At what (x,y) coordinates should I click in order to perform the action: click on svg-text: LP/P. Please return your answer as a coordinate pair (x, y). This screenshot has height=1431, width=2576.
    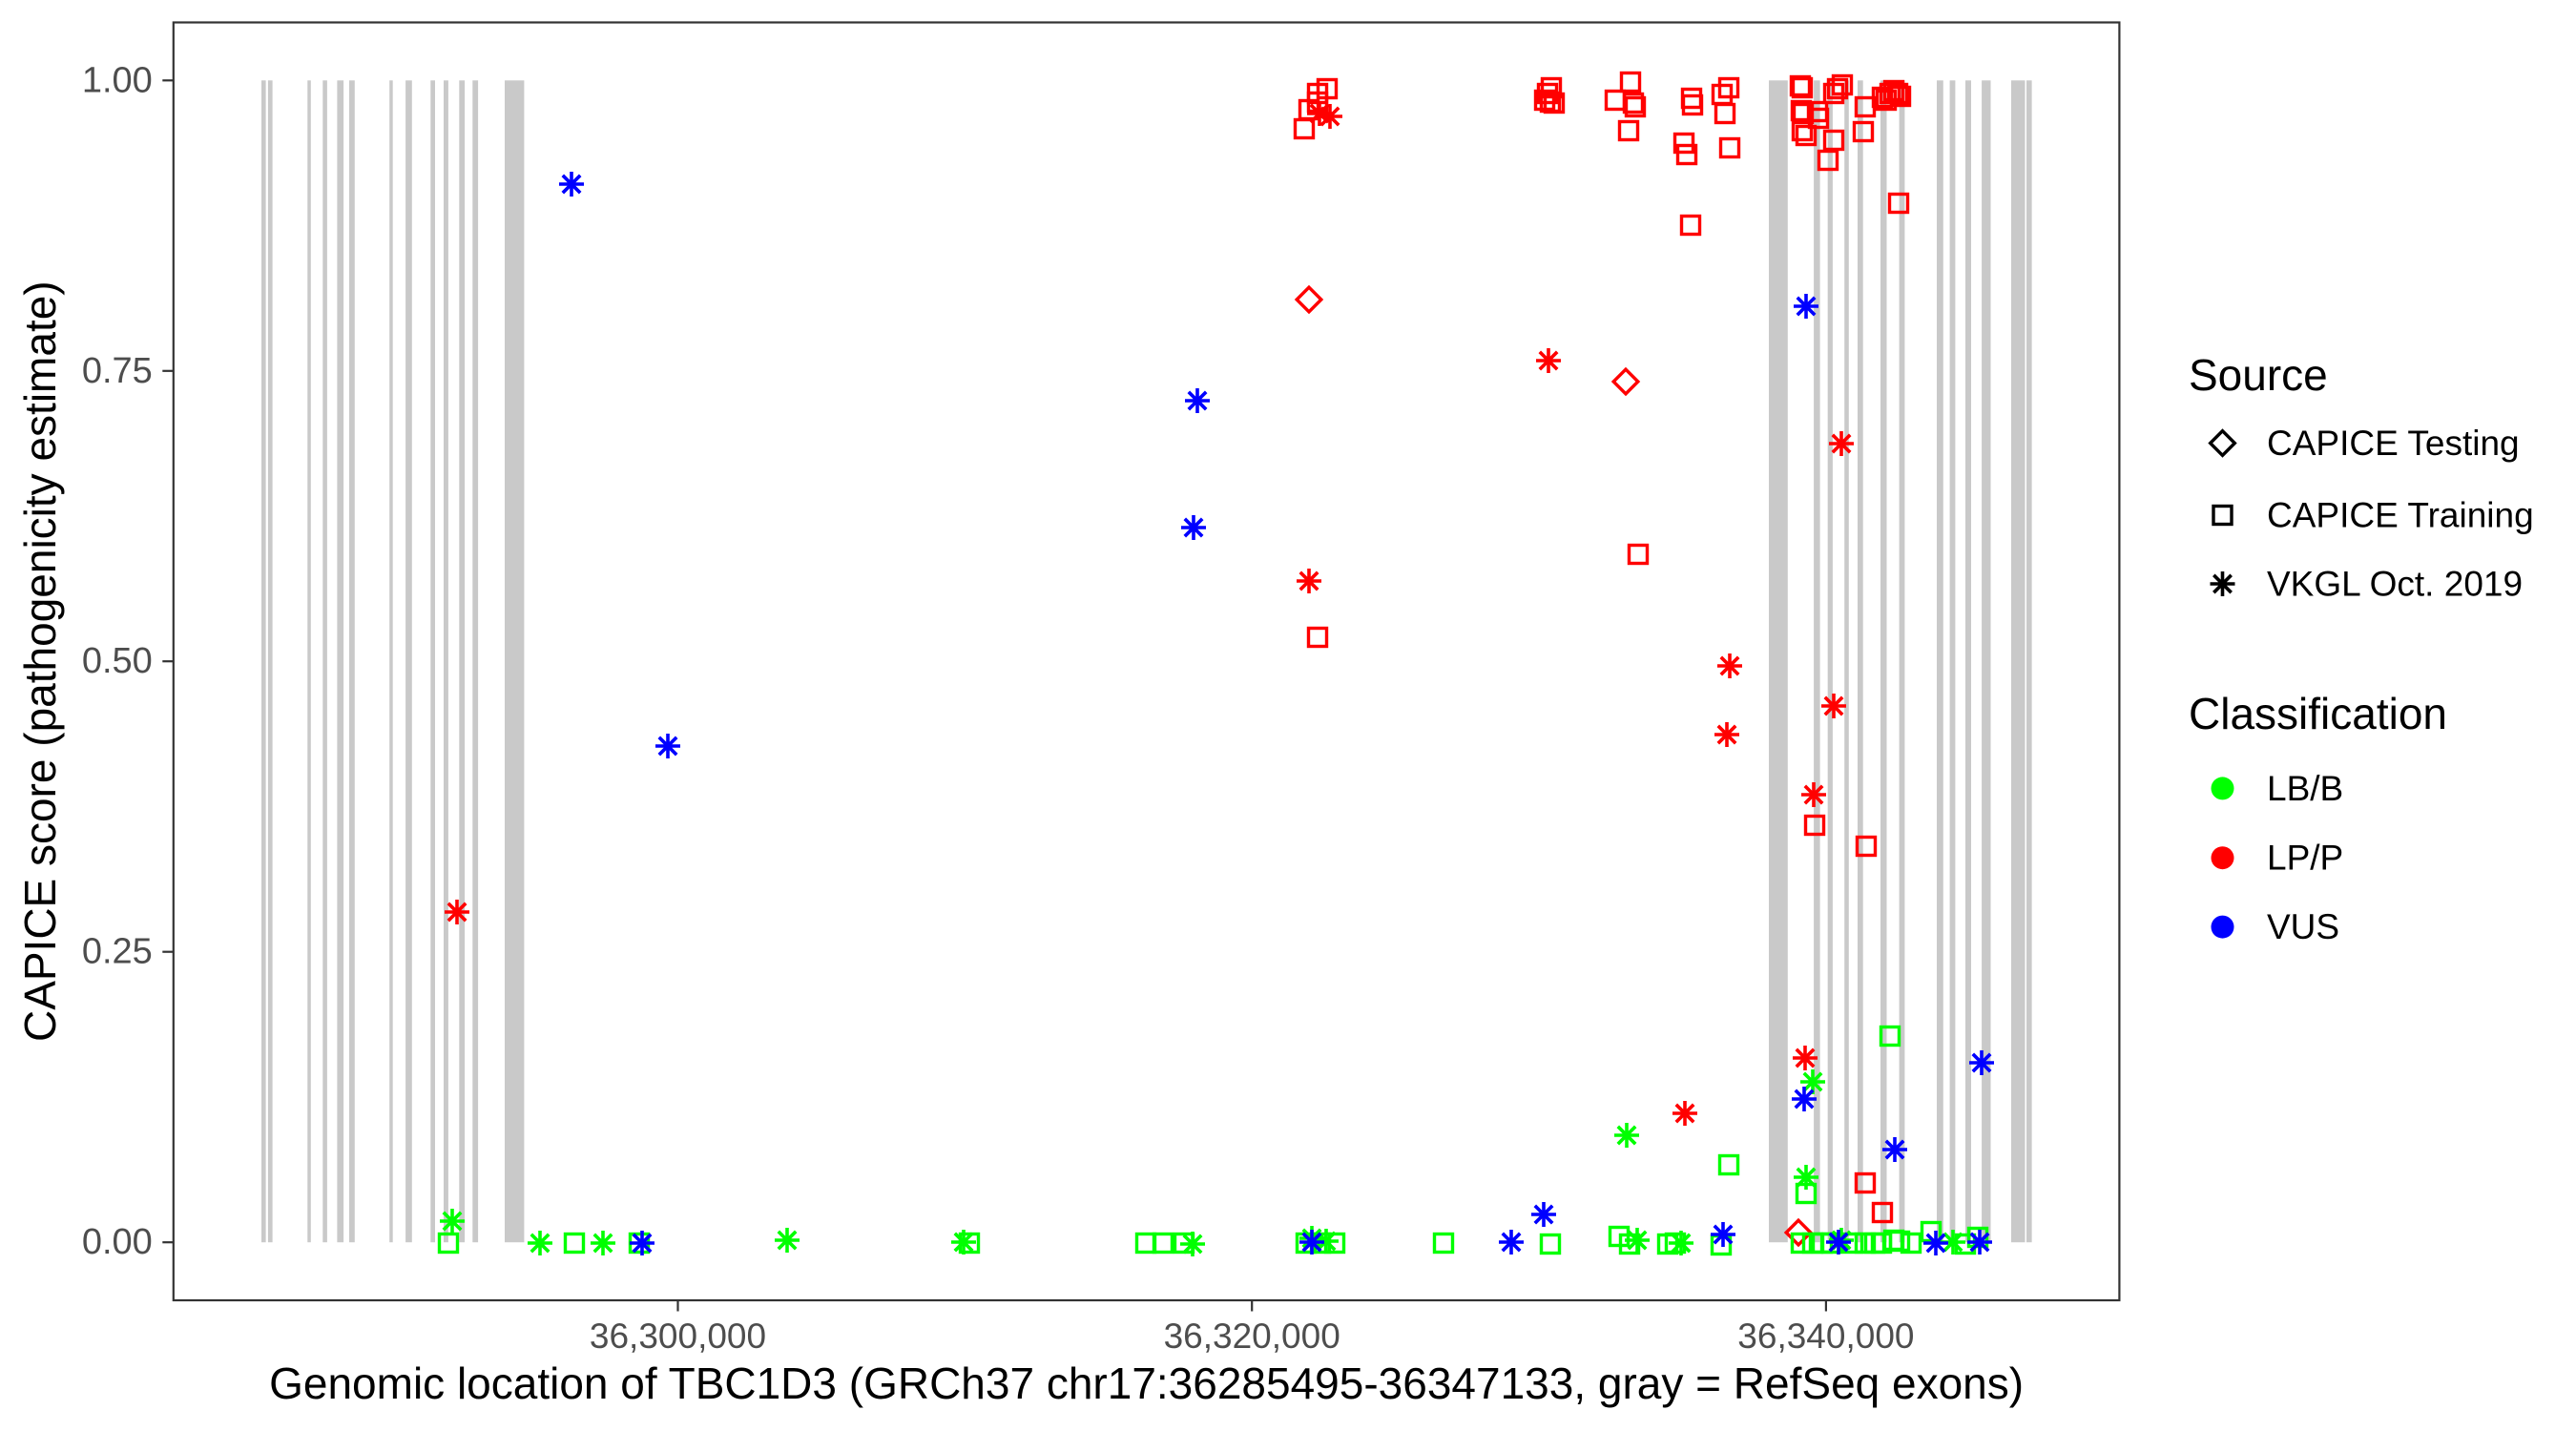
    Looking at the image, I should click on (2305, 859).